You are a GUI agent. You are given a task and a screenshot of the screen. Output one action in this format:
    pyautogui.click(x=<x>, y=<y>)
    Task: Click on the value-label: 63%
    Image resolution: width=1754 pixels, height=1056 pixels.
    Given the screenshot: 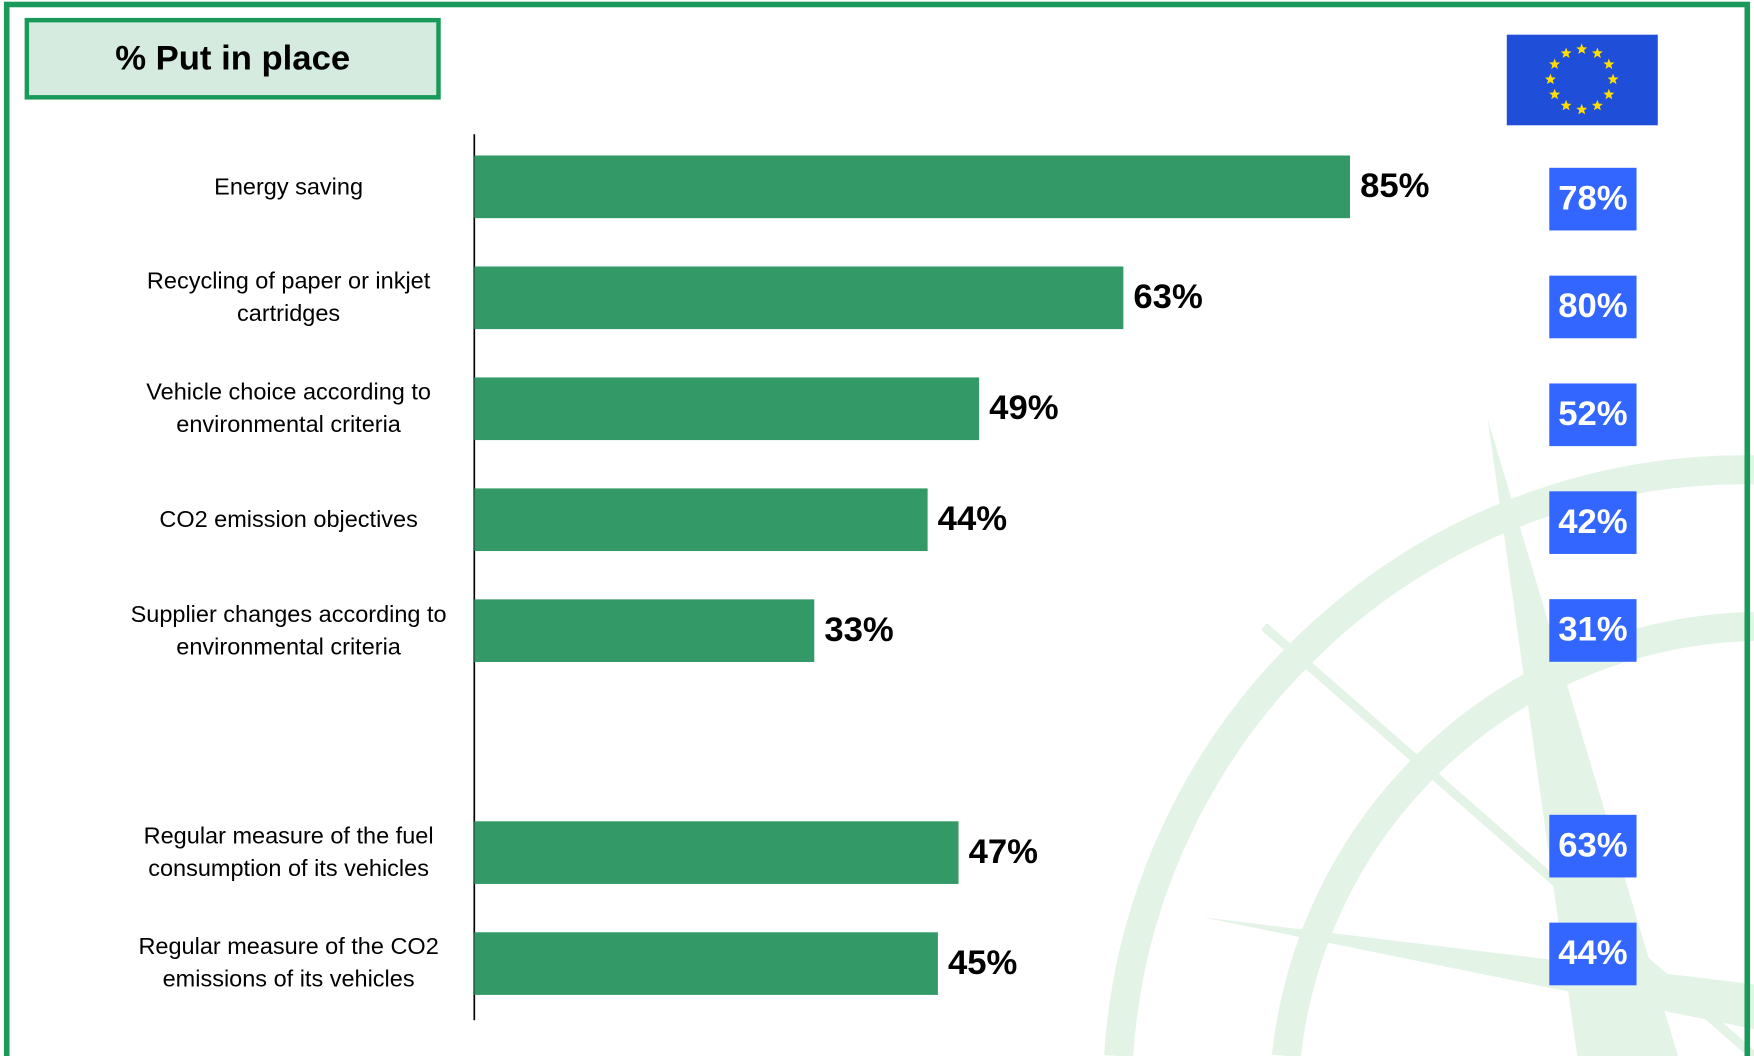 What is the action you would take?
    pyautogui.click(x=1167, y=297)
    